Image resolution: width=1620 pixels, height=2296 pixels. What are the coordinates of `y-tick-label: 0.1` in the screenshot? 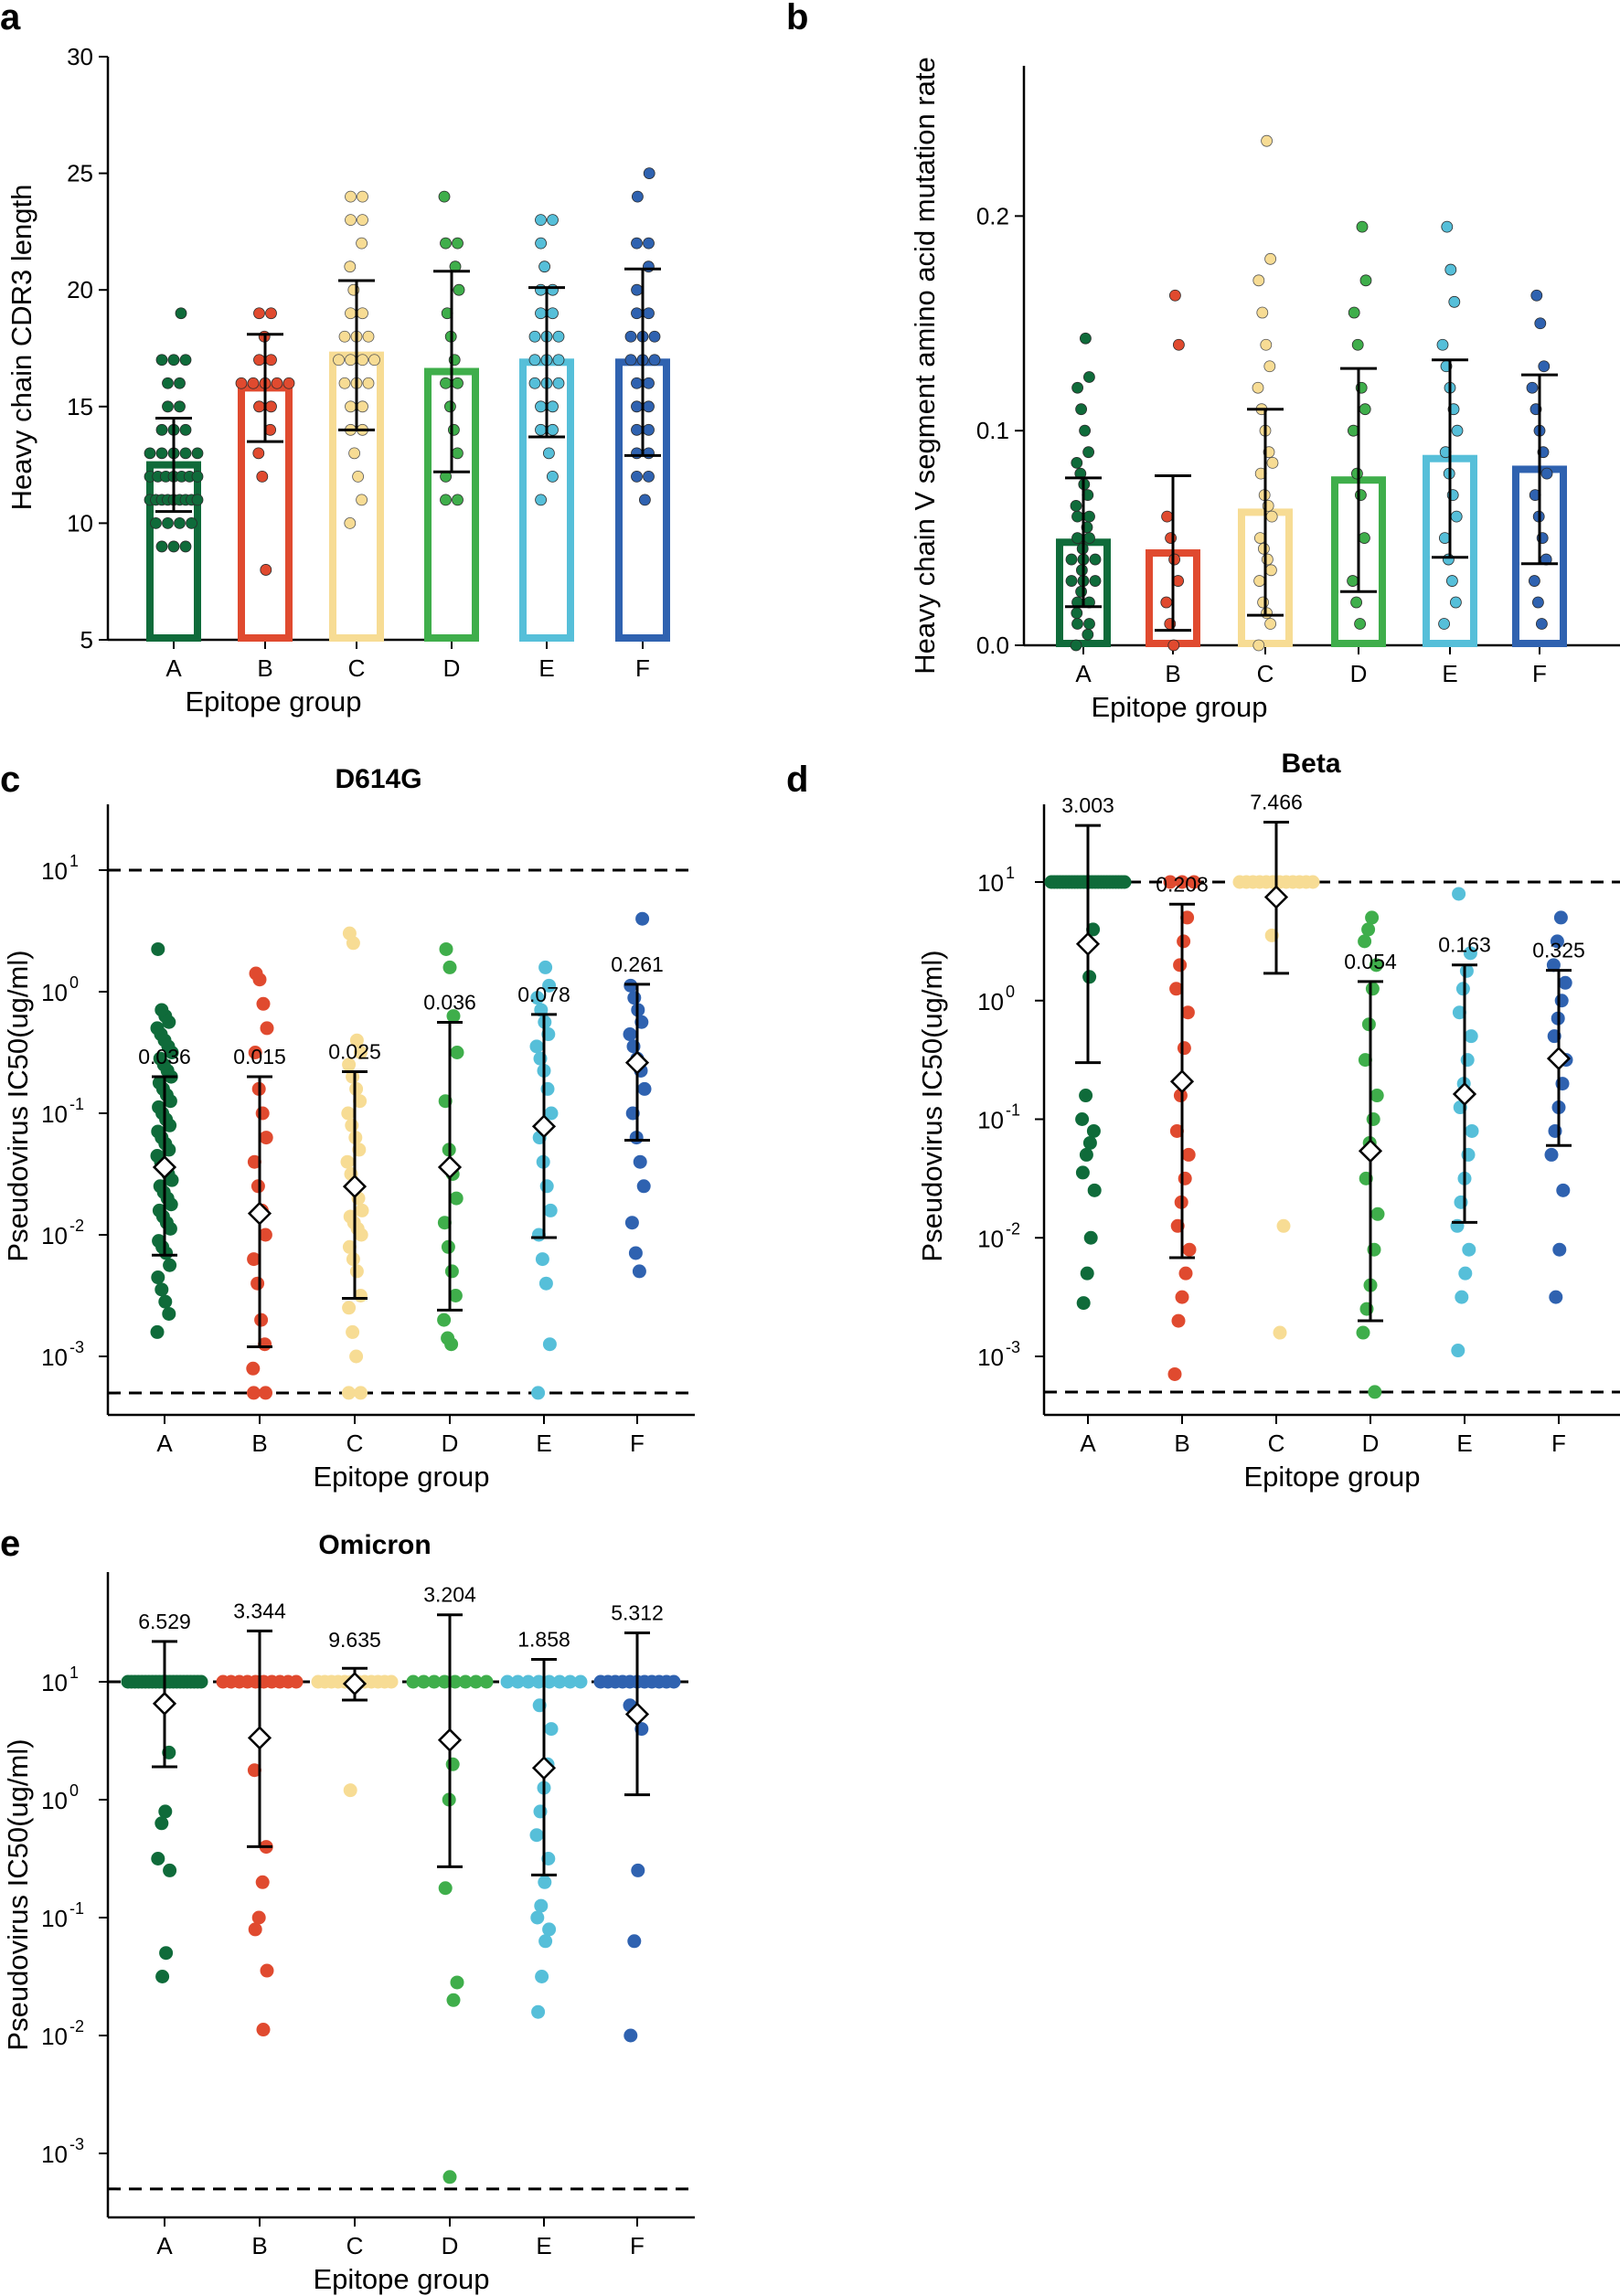 It's located at (993, 430).